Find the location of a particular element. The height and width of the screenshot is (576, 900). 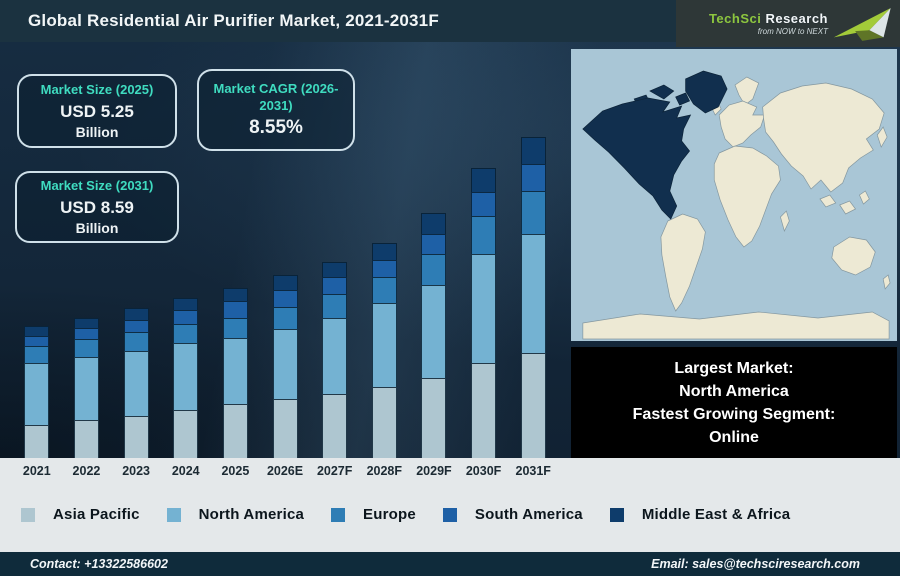

legend-label: Middle East & Africa is located at coordinates (716, 514).